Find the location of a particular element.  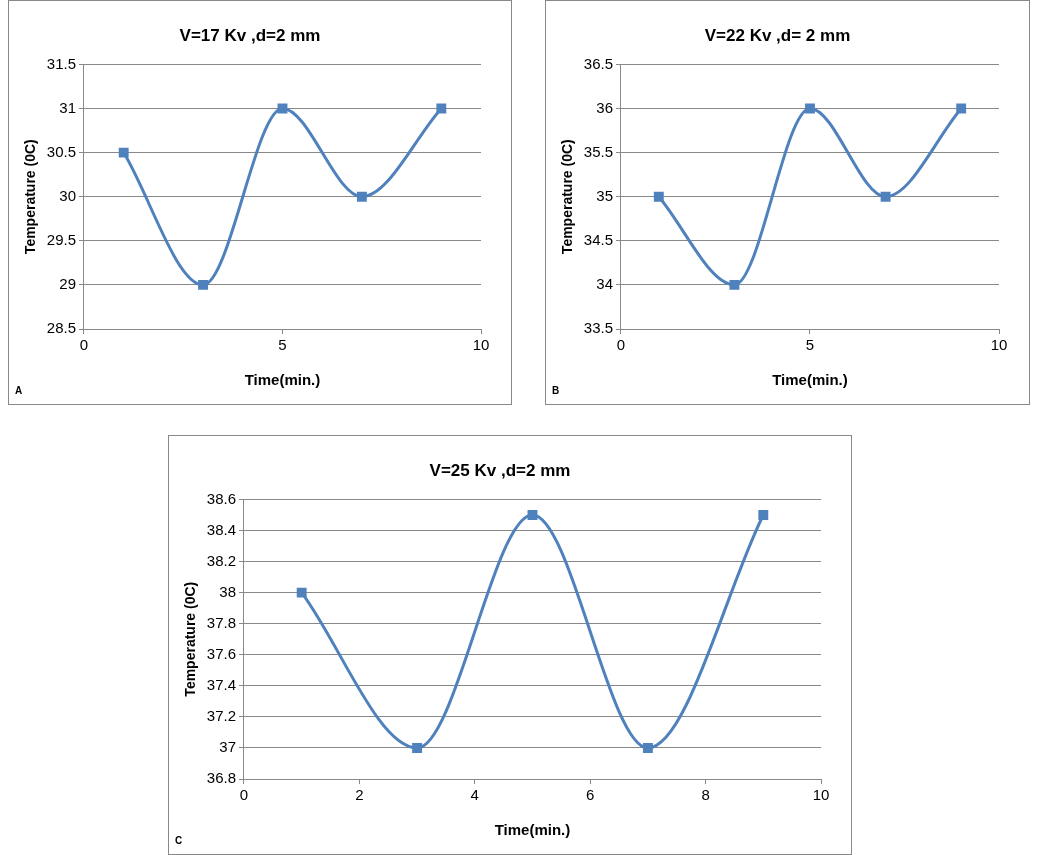

y-tick-label: 38.6 is located at coordinates (221, 498).